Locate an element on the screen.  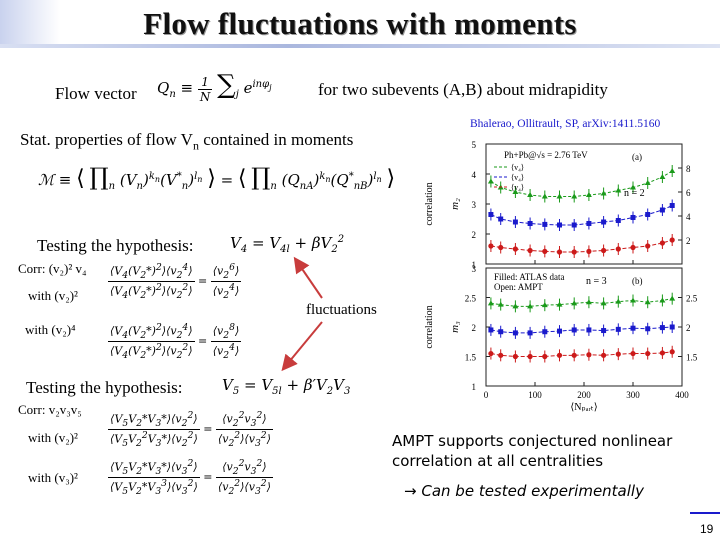
x-tick-label: 100 is located at coordinates (535, 395).